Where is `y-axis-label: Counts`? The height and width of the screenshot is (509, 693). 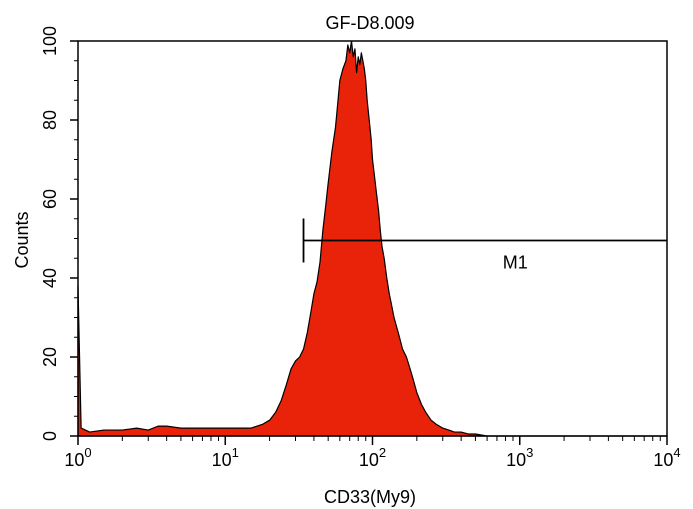 y-axis-label: Counts is located at coordinates (22, 239).